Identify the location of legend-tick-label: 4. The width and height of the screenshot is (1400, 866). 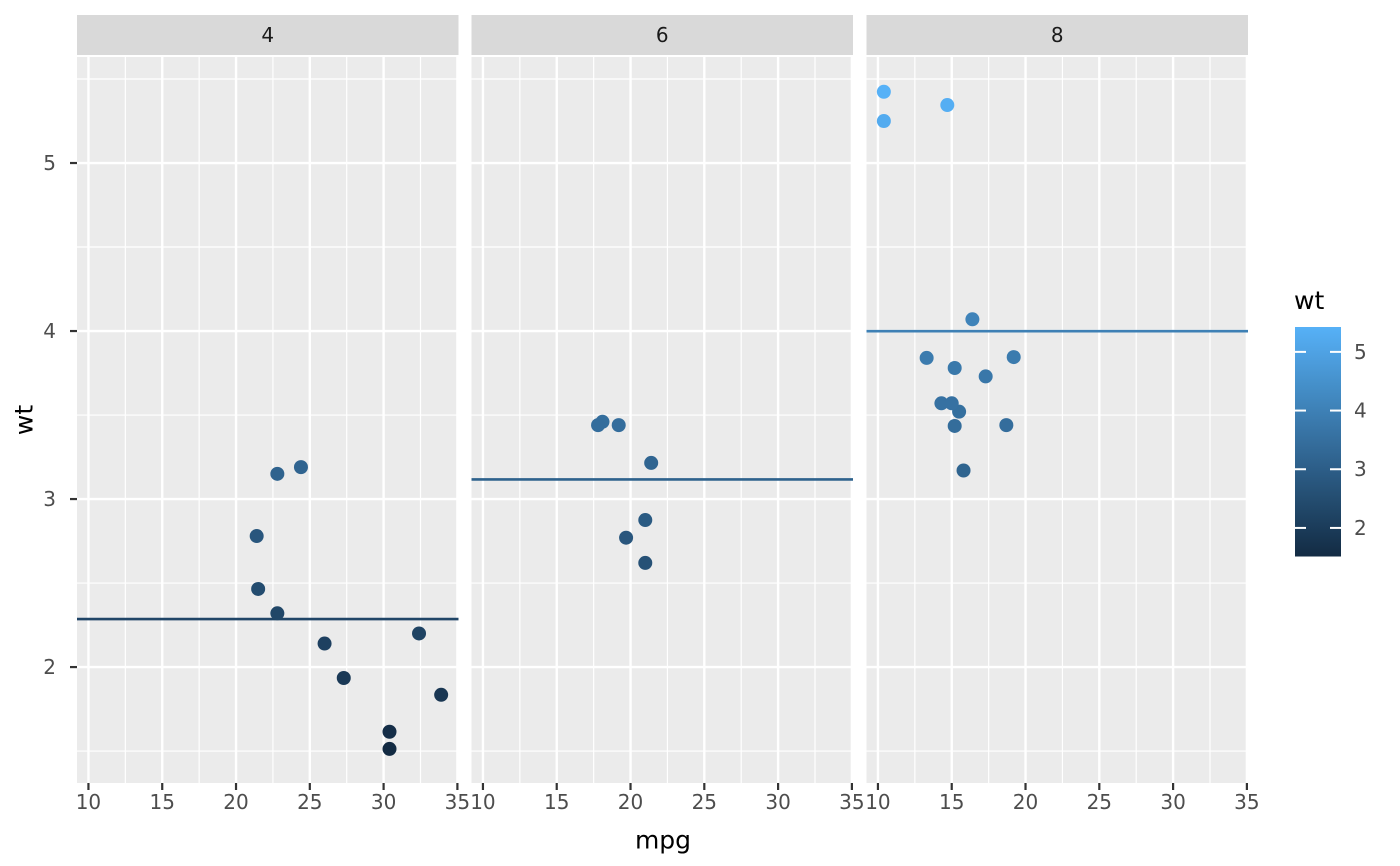
(1360, 411).